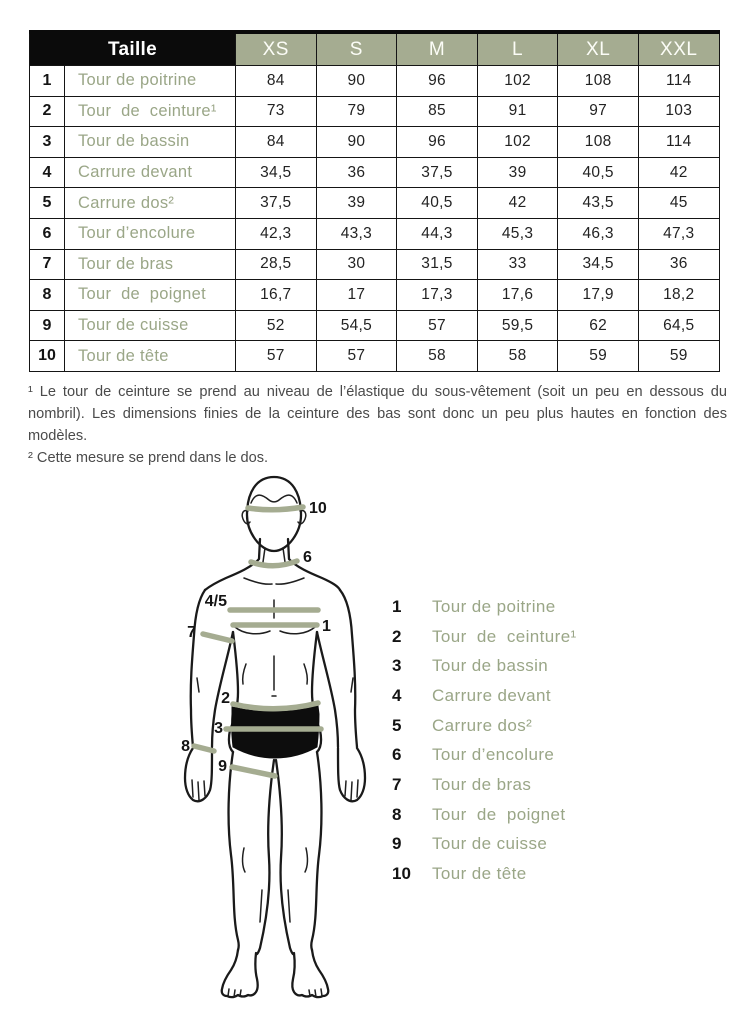  What do you see at coordinates (150, 142) in the screenshot?
I see `measurement-label: Tour de bassin` at bounding box center [150, 142].